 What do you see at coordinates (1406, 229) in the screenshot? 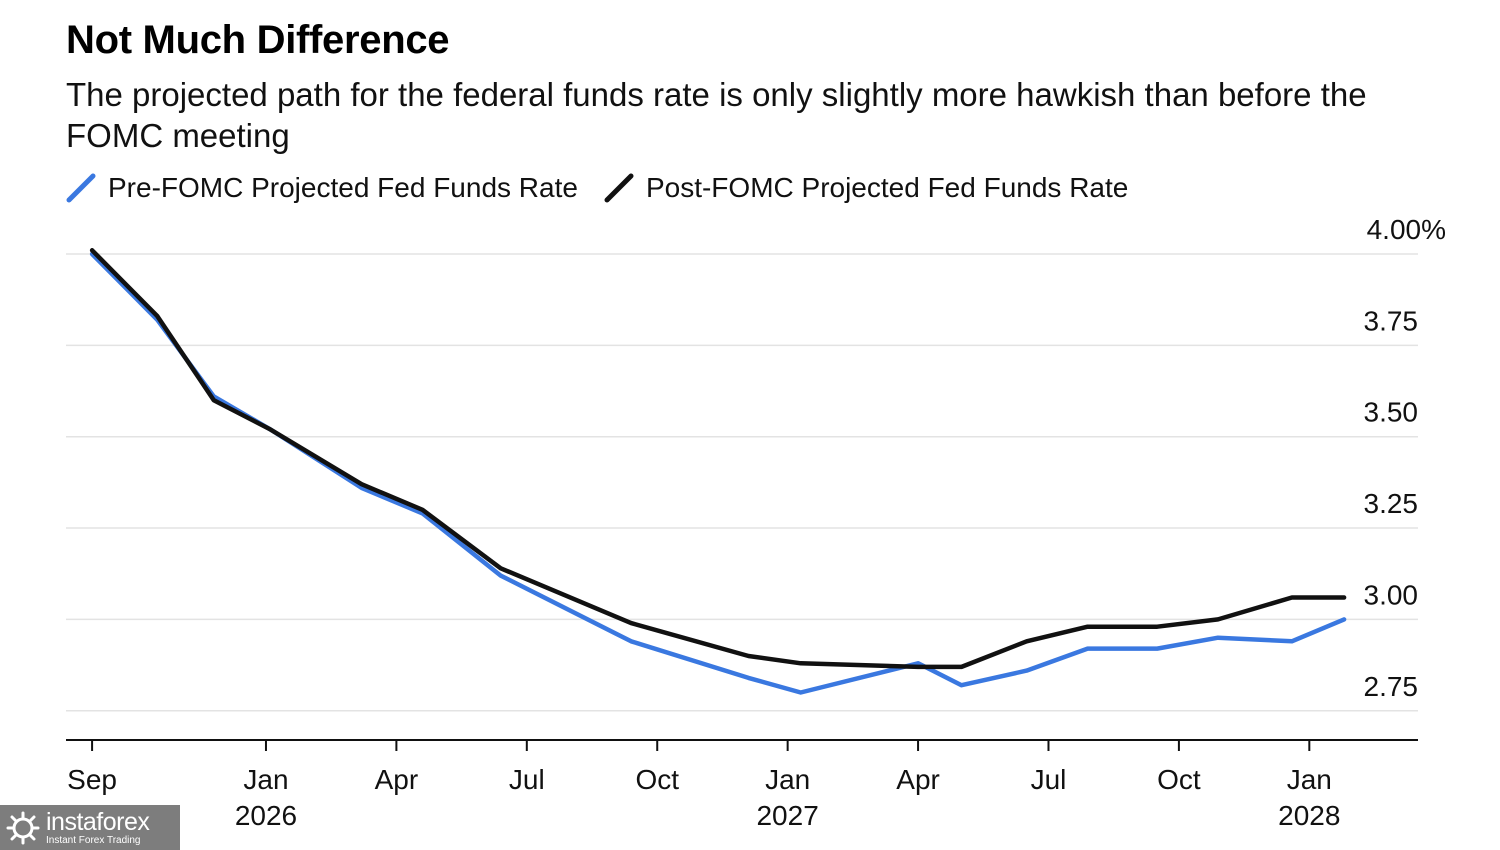
I see `y-tick-label: 4.00%` at bounding box center [1406, 229].